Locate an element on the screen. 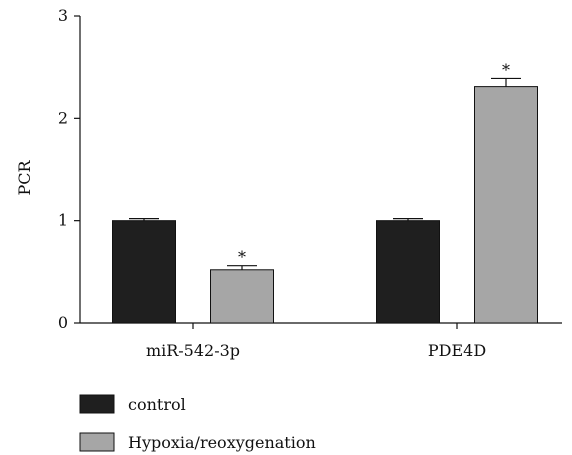  legend: control Hypoxia/reoxygenation is located at coordinates (197, 423).